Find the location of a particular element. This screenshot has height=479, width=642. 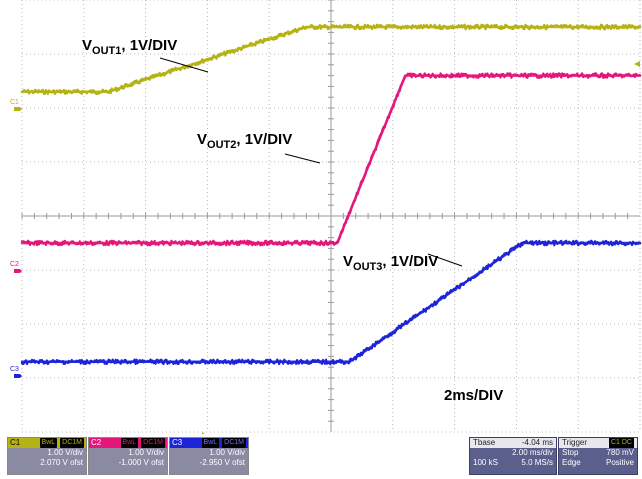

vout1-leader is located at coordinates (184, 65).